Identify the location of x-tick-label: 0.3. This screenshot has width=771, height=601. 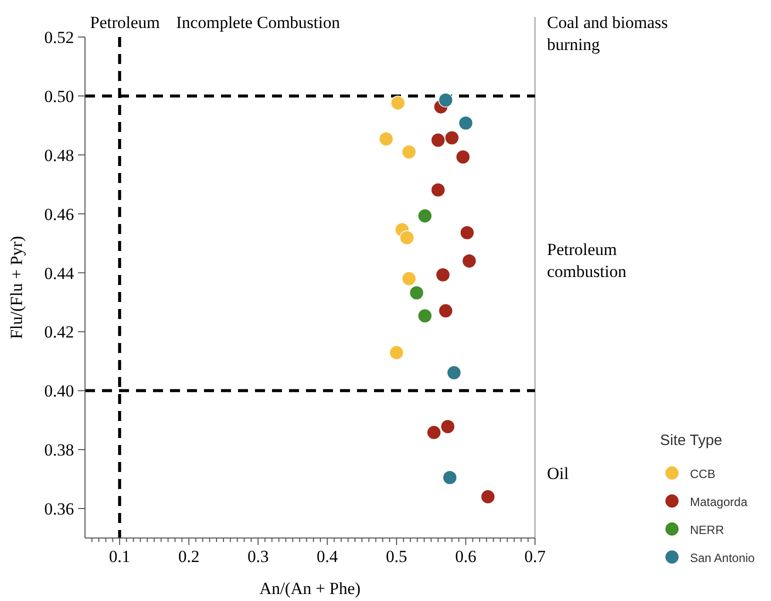
(258, 556).